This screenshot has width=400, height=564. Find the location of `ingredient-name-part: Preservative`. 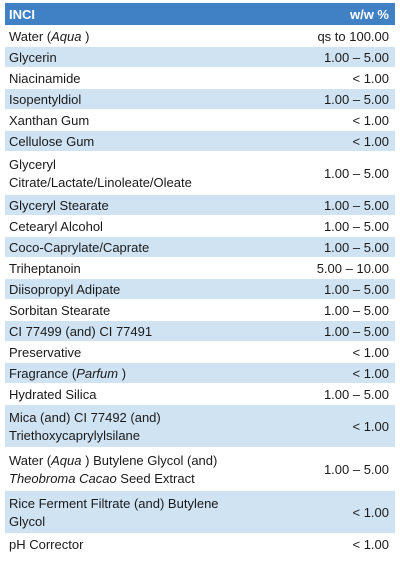

ingredient-name-part: Preservative is located at coordinates (45, 352).